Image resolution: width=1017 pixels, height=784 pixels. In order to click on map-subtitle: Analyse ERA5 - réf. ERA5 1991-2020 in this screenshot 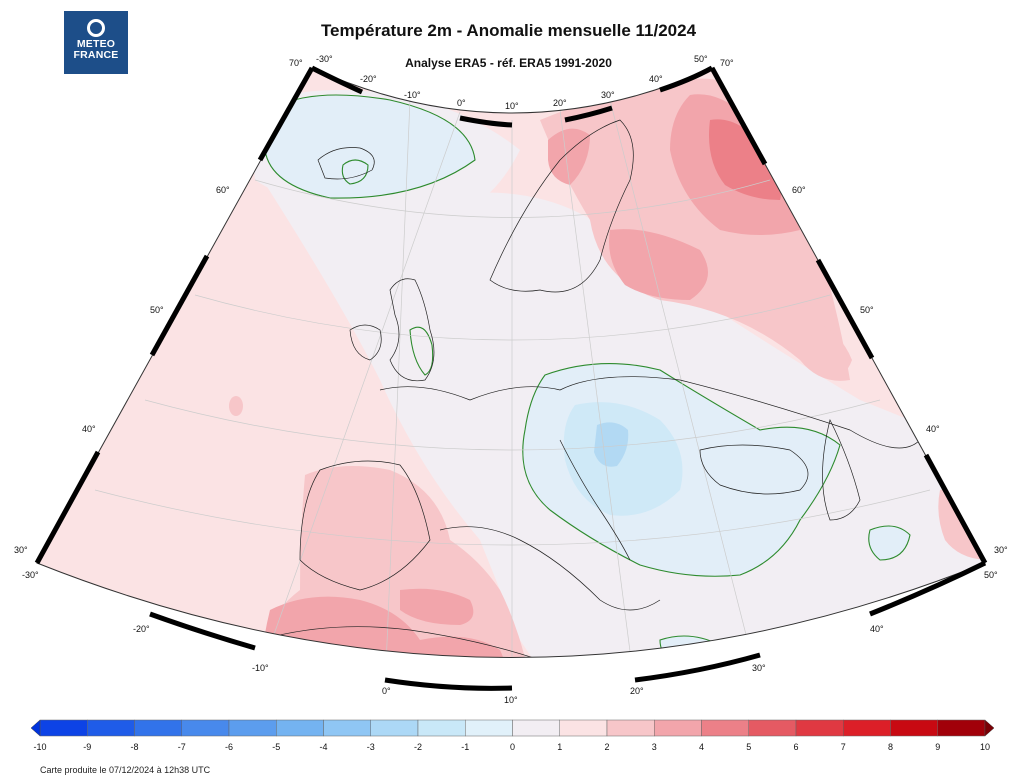, I will do `click(508, 63)`.